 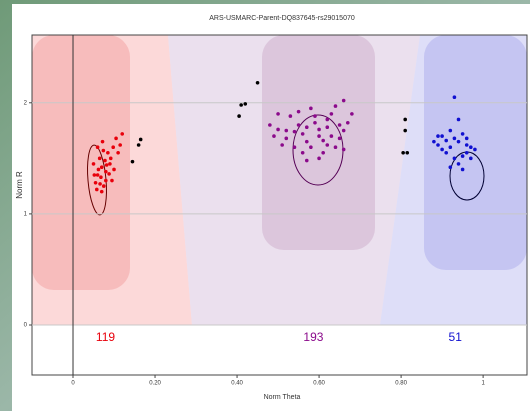 I want to click on cluster-count: 119, so click(x=105, y=337).